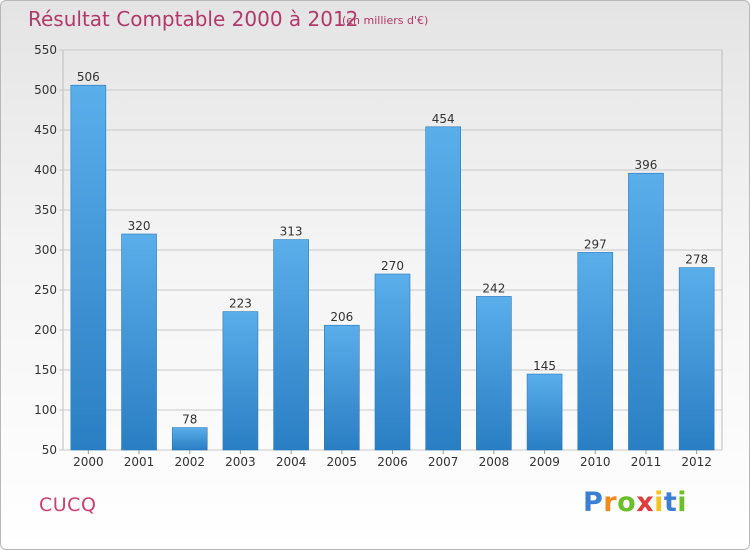 The height and width of the screenshot is (550, 750). I want to click on value-label: 297, so click(595, 244).